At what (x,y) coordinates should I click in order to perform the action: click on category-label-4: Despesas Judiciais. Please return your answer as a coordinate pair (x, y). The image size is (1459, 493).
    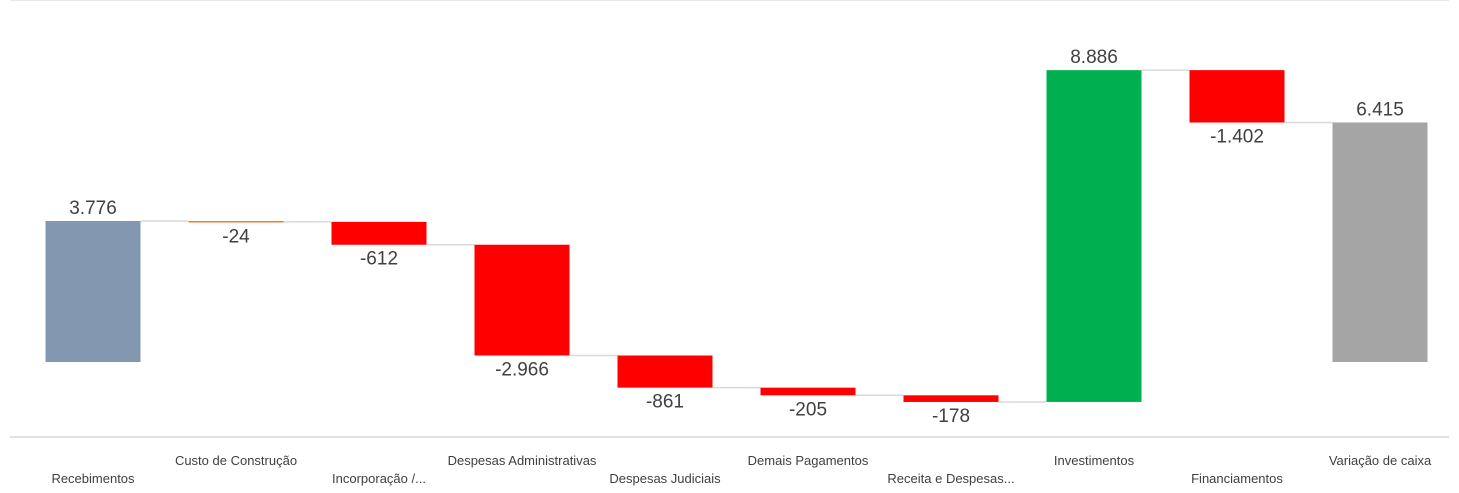
    Looking at the image, I should click on (665, 478).